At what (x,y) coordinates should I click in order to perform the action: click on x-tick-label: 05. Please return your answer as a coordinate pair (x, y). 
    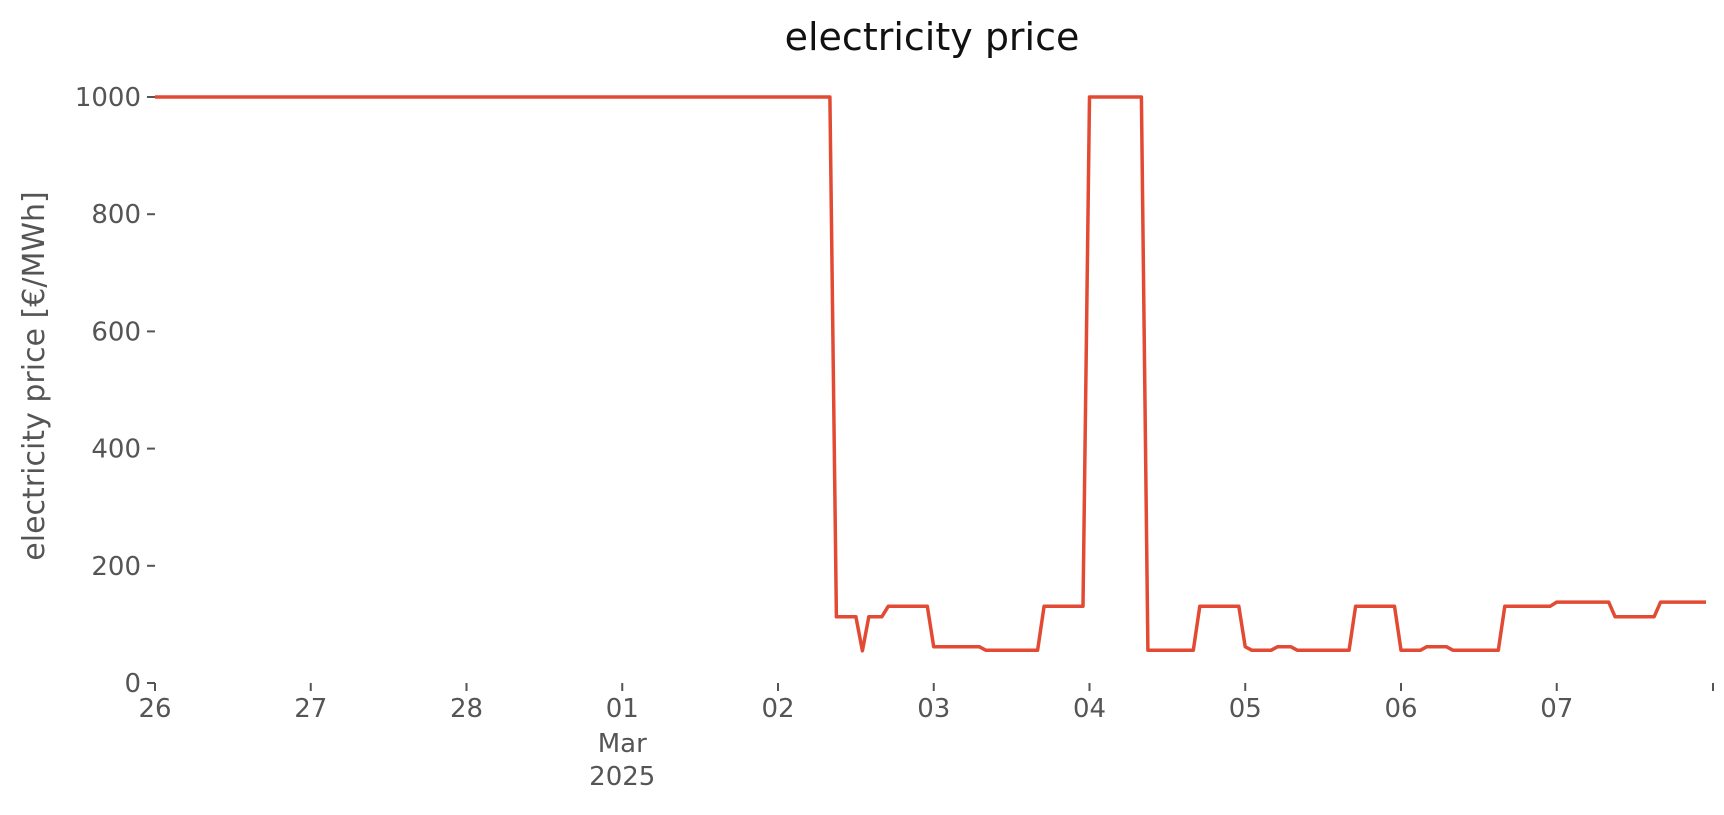
    Looking at the image, I should click on (1245, 709).